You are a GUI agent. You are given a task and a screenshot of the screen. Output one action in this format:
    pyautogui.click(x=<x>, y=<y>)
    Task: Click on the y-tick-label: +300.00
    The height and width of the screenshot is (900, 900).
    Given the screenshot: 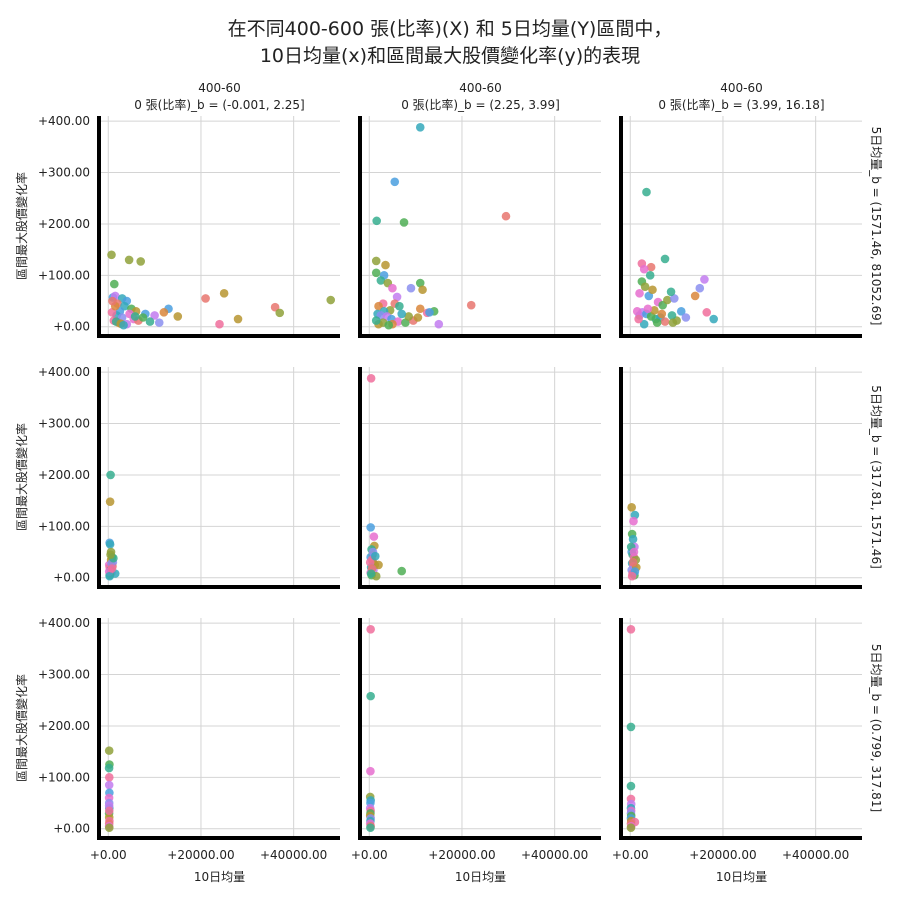 What is the action you would take?
    pyautogui.click(x=64, y=173)
    